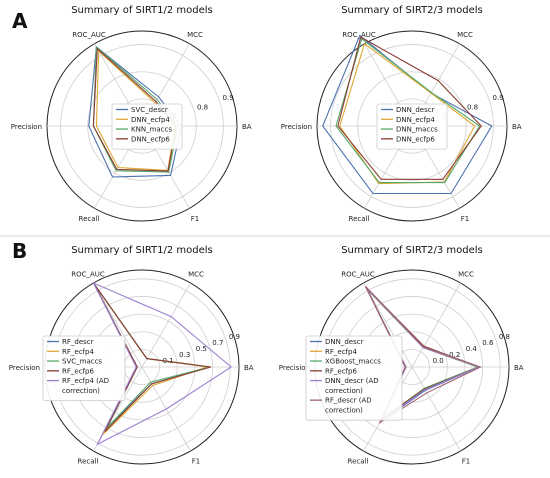 Image resolution: width=550 pixels, height=478 pixels. Describe the element at coordinates (20, 21) in the screenshot. I see `panel-letter-a: A` at that location.